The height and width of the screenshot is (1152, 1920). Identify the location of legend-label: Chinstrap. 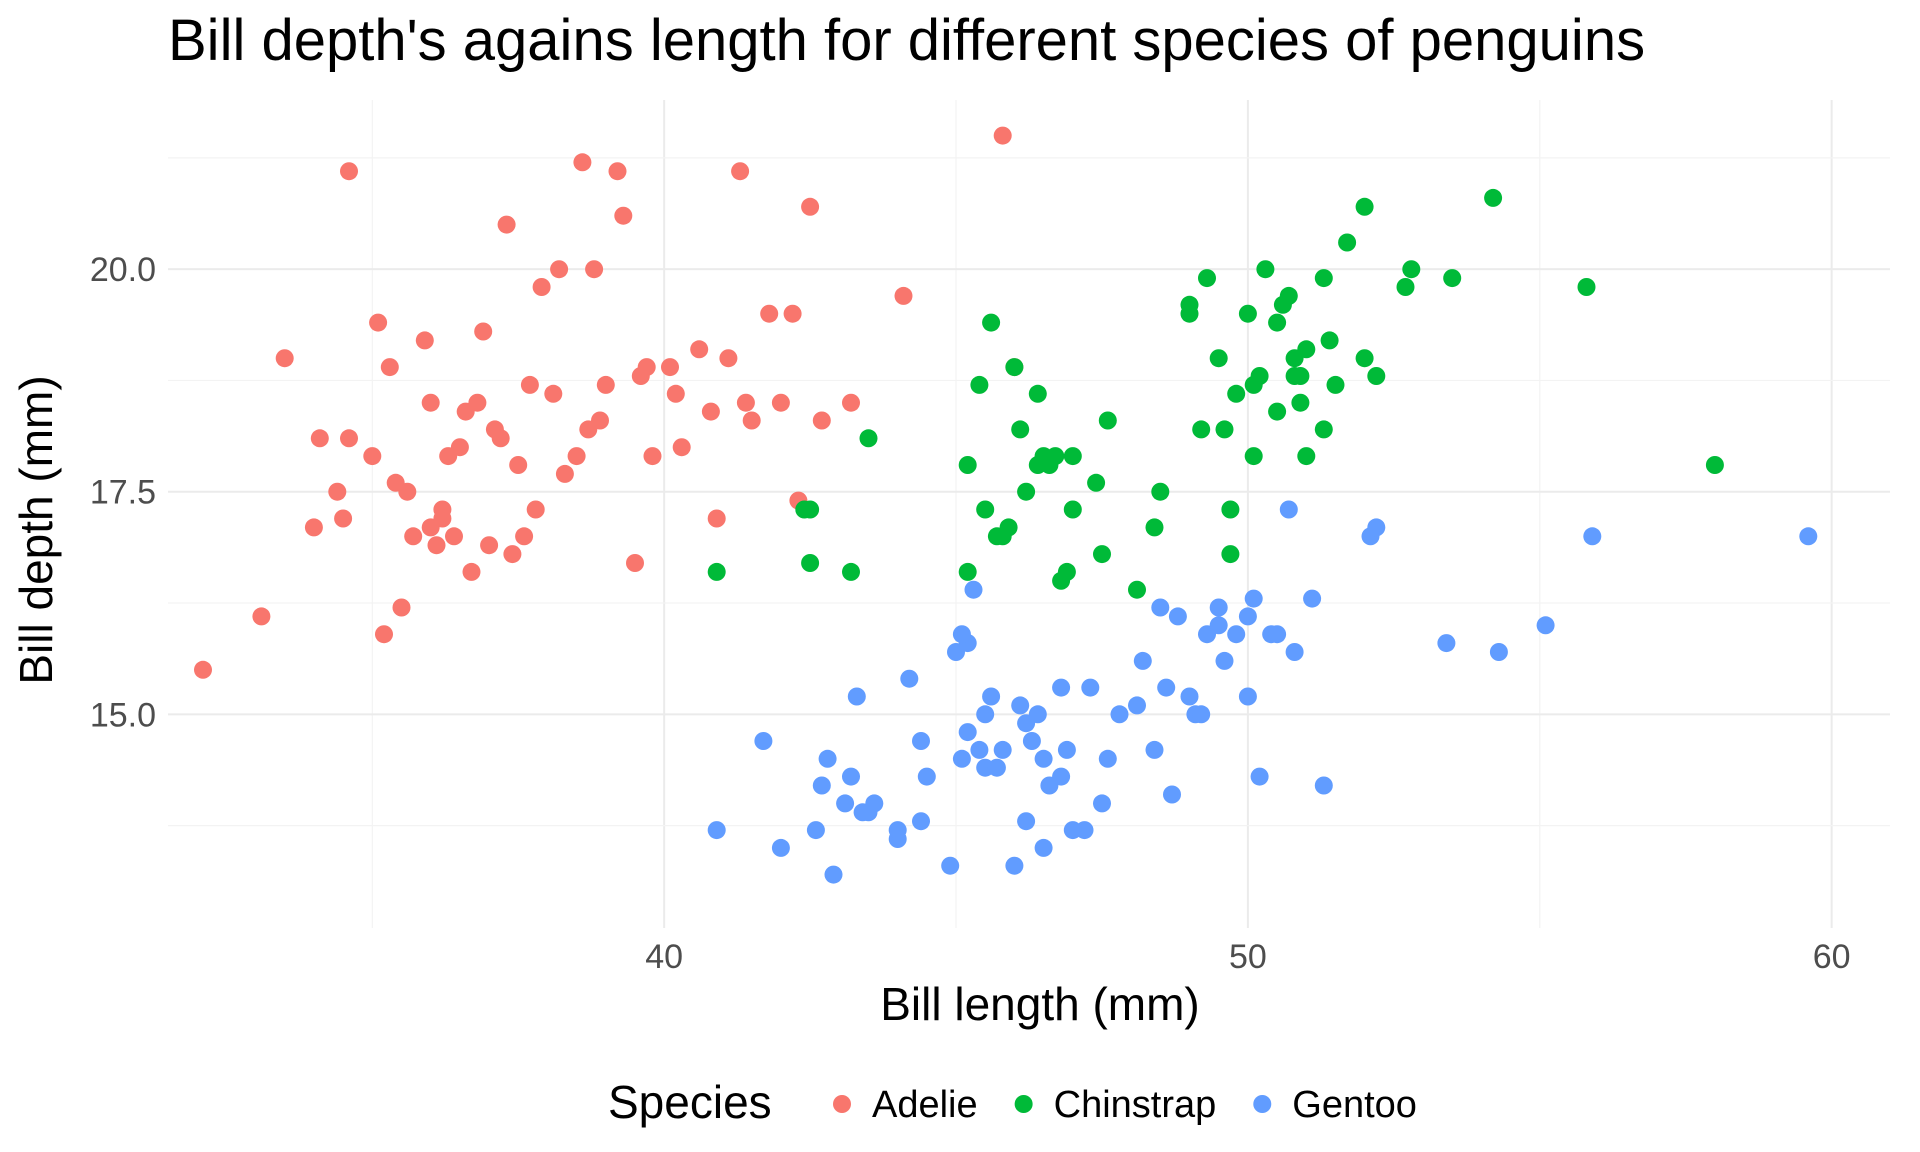
(1135, 1105).